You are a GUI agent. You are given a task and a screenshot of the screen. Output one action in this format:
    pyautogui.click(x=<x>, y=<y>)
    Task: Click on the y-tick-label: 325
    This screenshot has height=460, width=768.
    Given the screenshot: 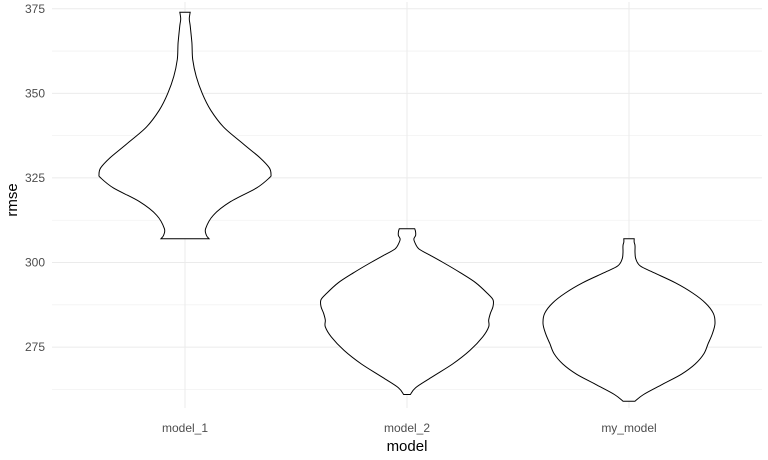 What is the action you would take?
    pyautogui.click(x=35, y=178)
    